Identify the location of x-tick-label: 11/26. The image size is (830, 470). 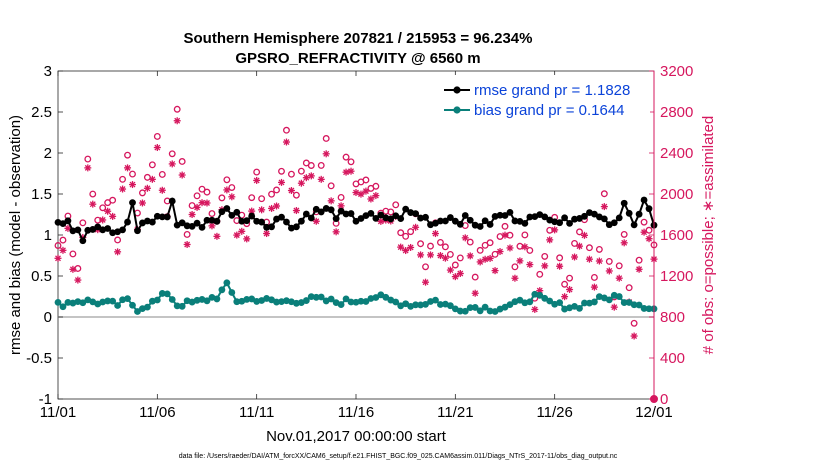
(554, 412).